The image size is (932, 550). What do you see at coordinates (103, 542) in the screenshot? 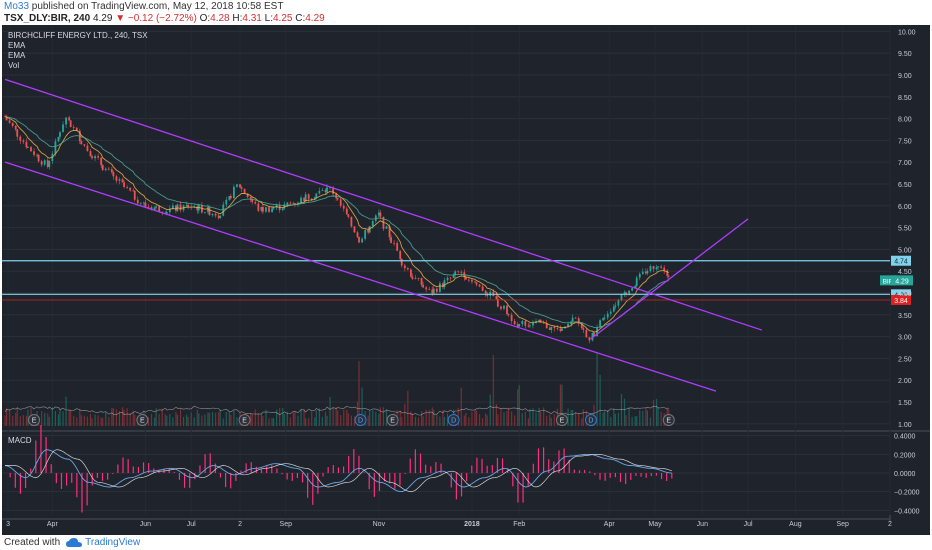
I see `tradingview-link: TradingView` at bounding box center [103, 542].